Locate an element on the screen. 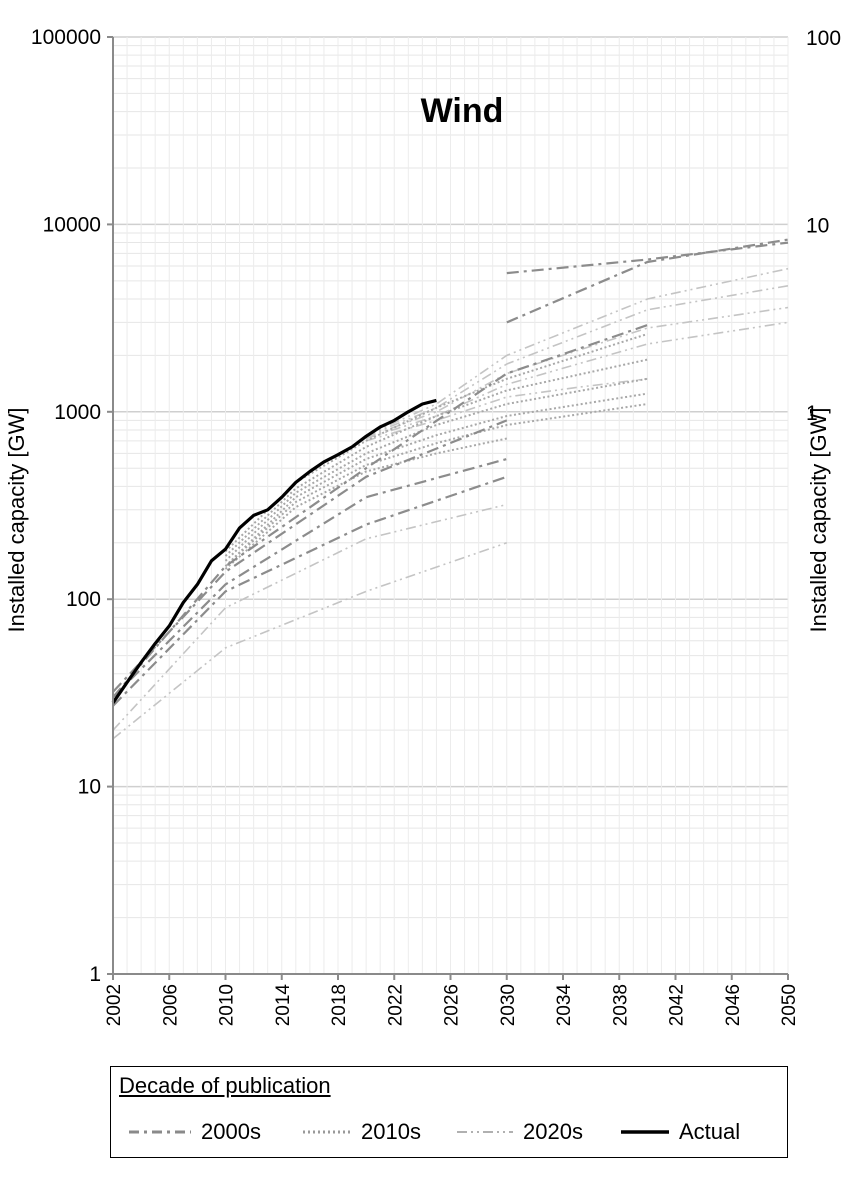 The width and height of the screenshot is (842, 1200). x-tick-label: 2034 is located at coordinates (564, 1005).